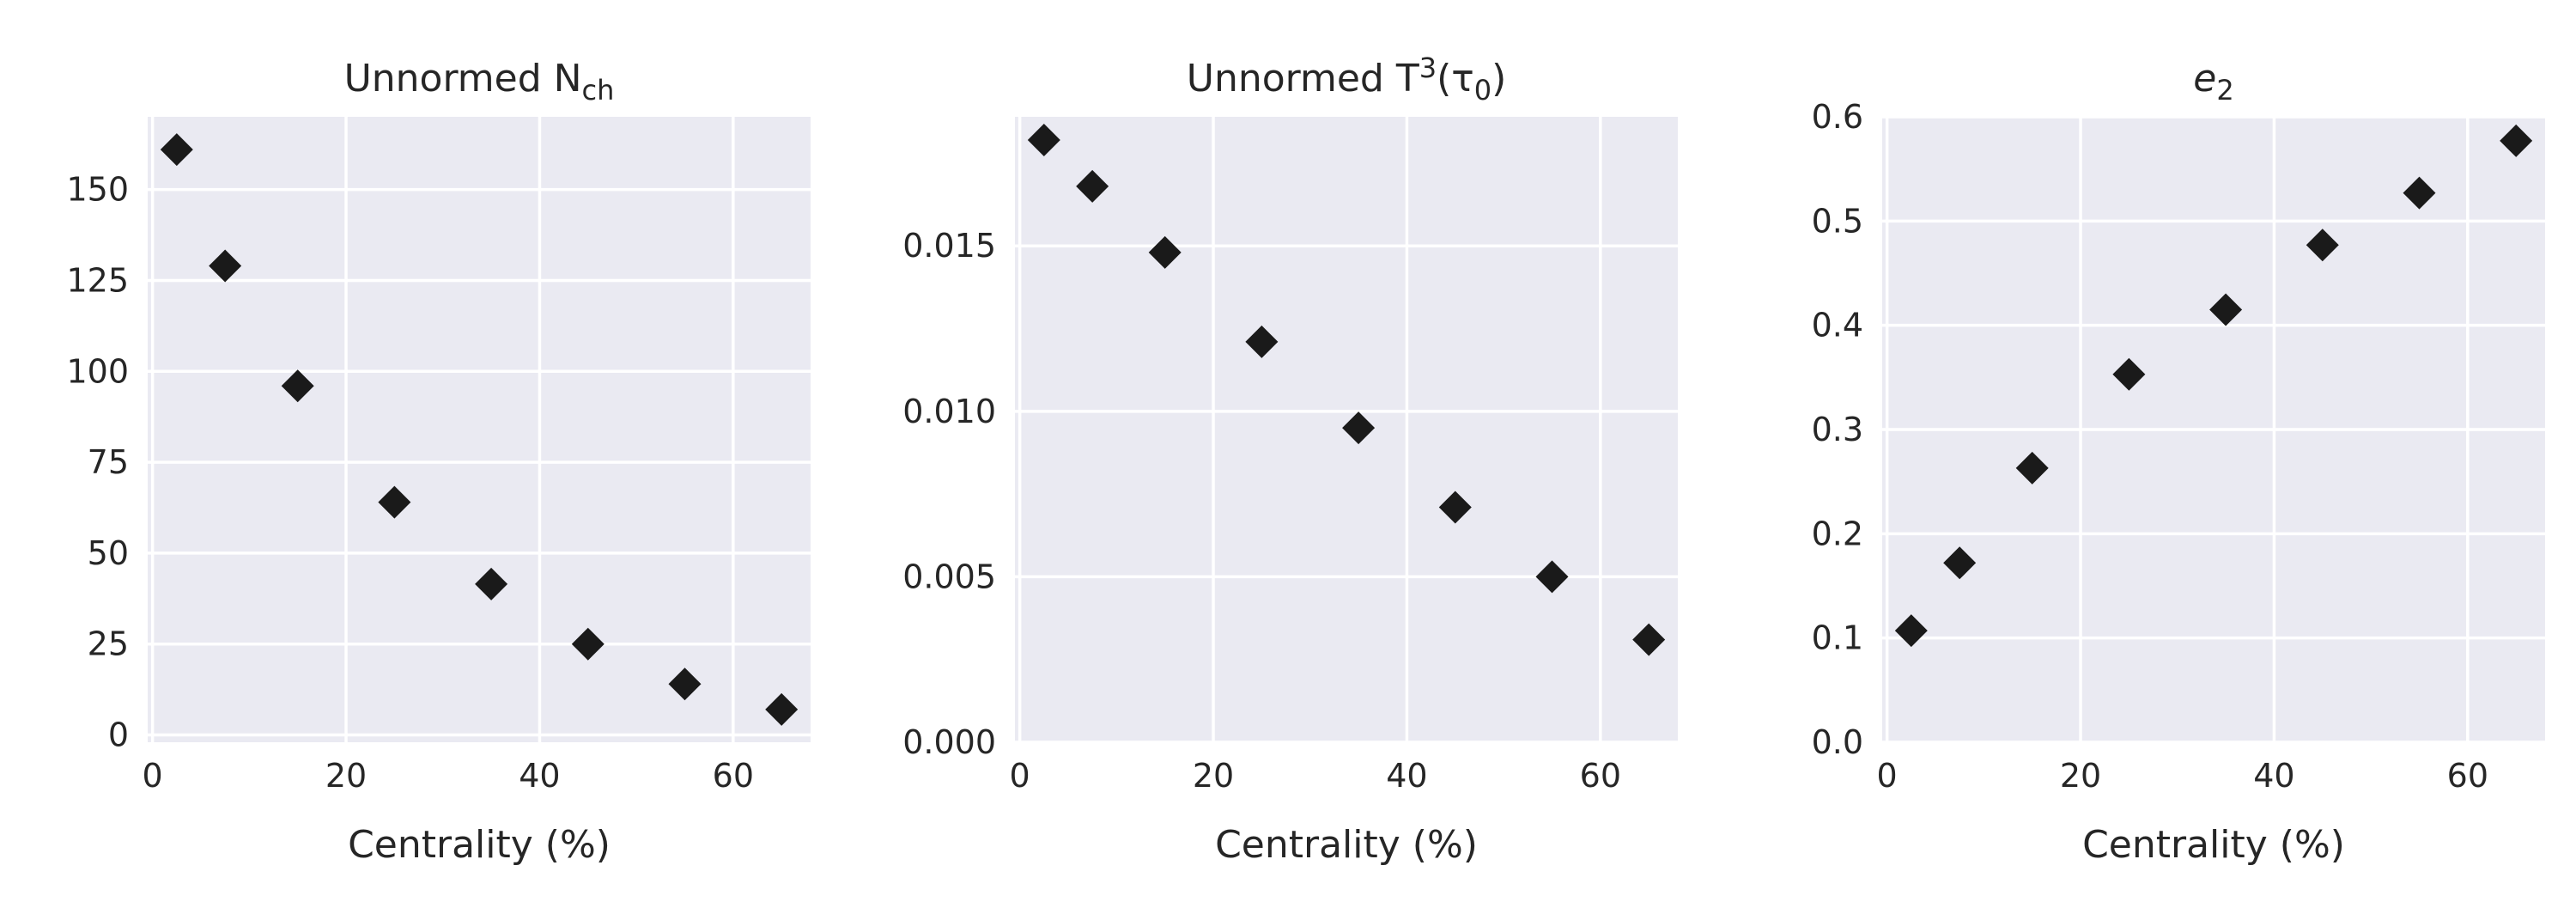 The width and height of the screenshot is (2576, 902). Describe the element at coordinates (479, 82) in the screenshot. I see `chart-title: Unnormed Nch` at that location.